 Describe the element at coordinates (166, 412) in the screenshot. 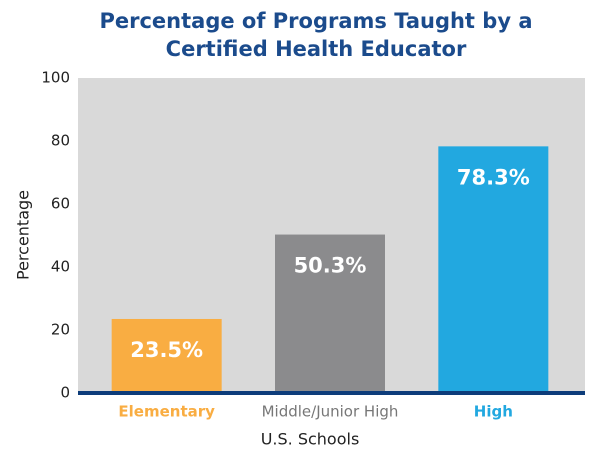

I see `x-tick-label: Elementary` at that location.